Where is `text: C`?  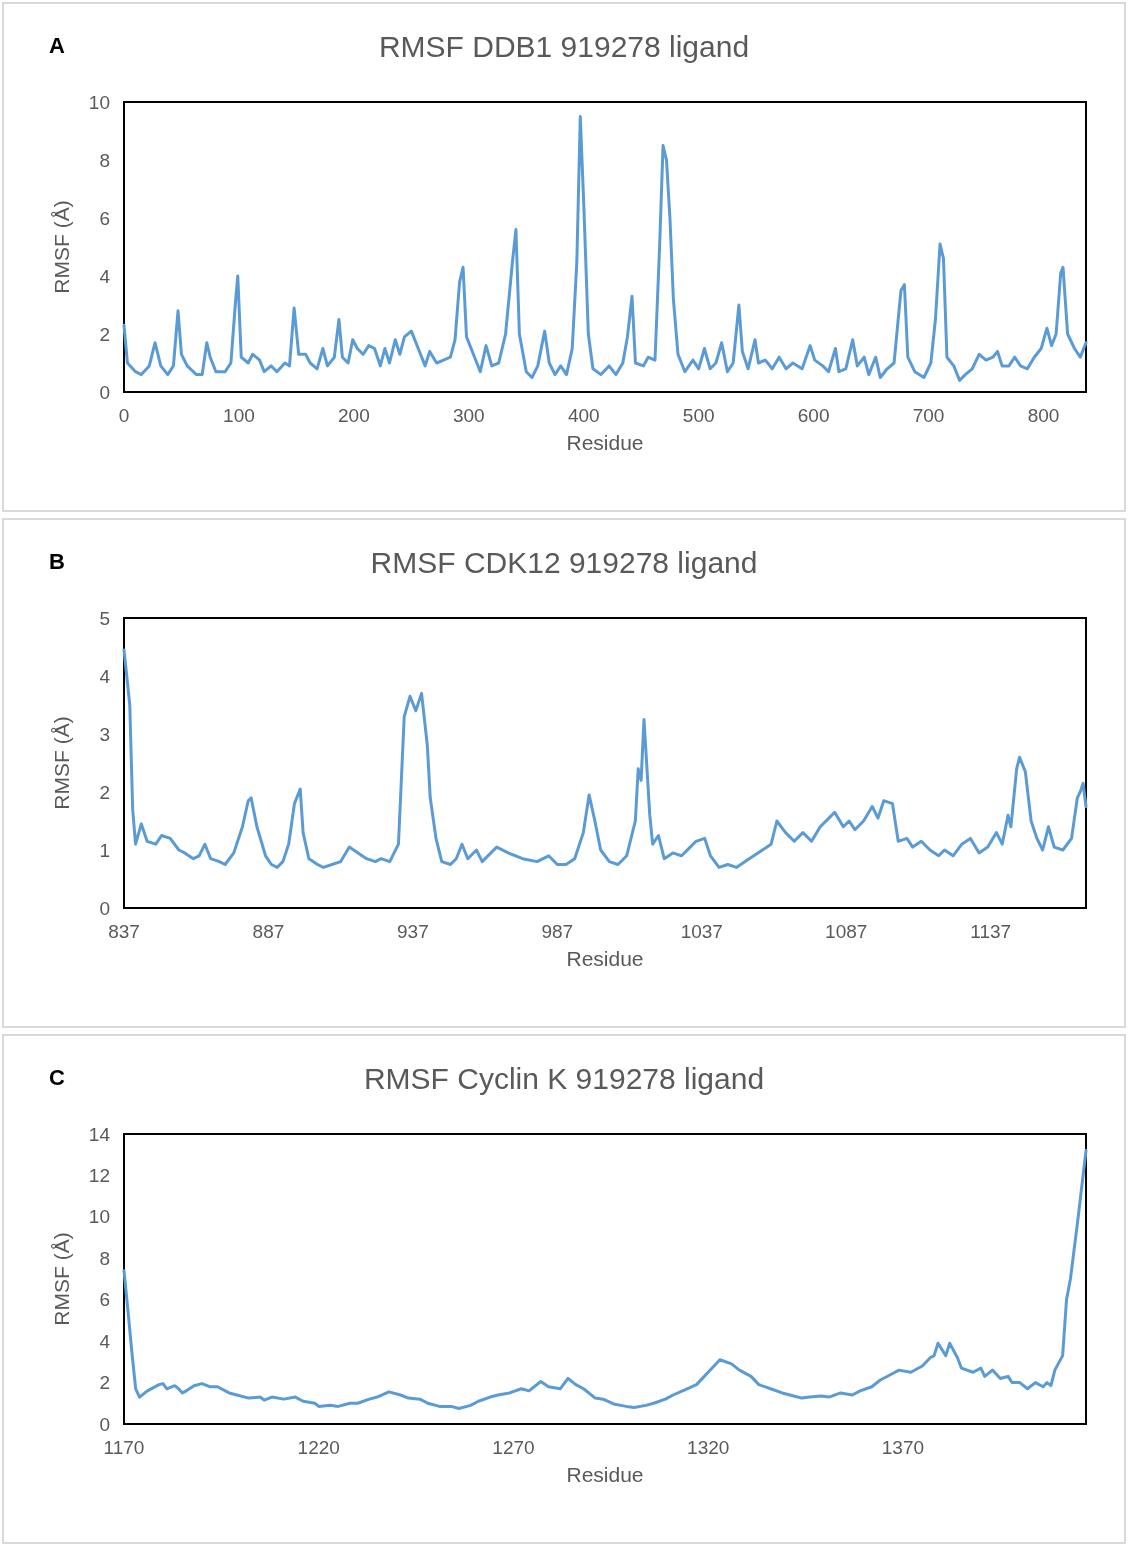 text: C is located at coordinates (57, 1077).